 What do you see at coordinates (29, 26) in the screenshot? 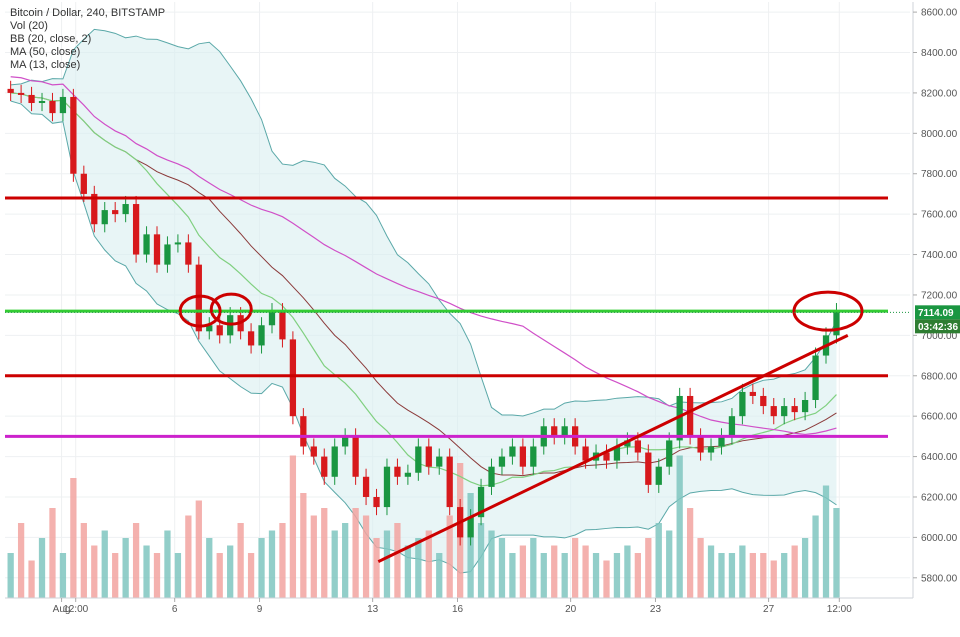
I see `legend-vol: Vol (20)` at bounding box center [29, 26].